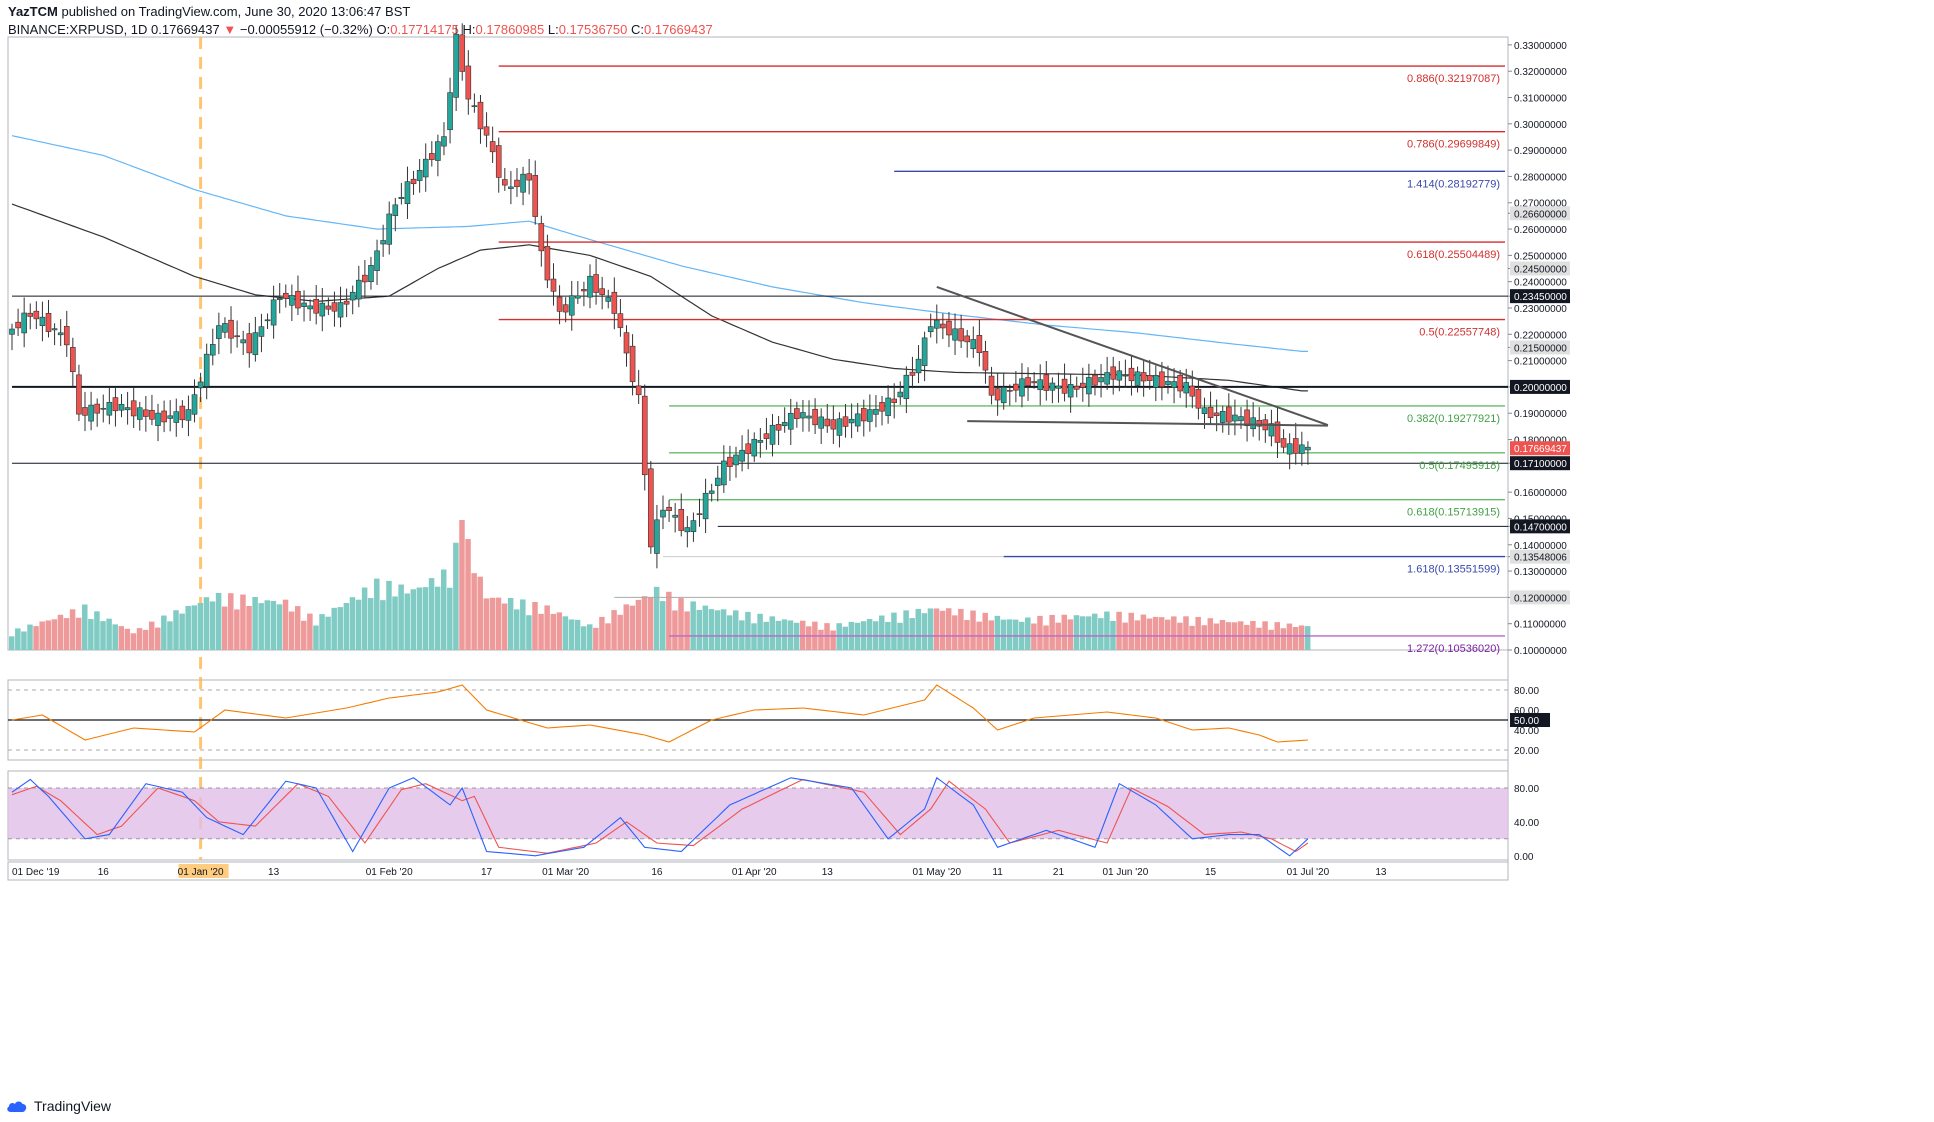  Describe the element at coordinates (389, 872) in the screenshot. I see `time-axis-label: 01 Feb '20` at that location.